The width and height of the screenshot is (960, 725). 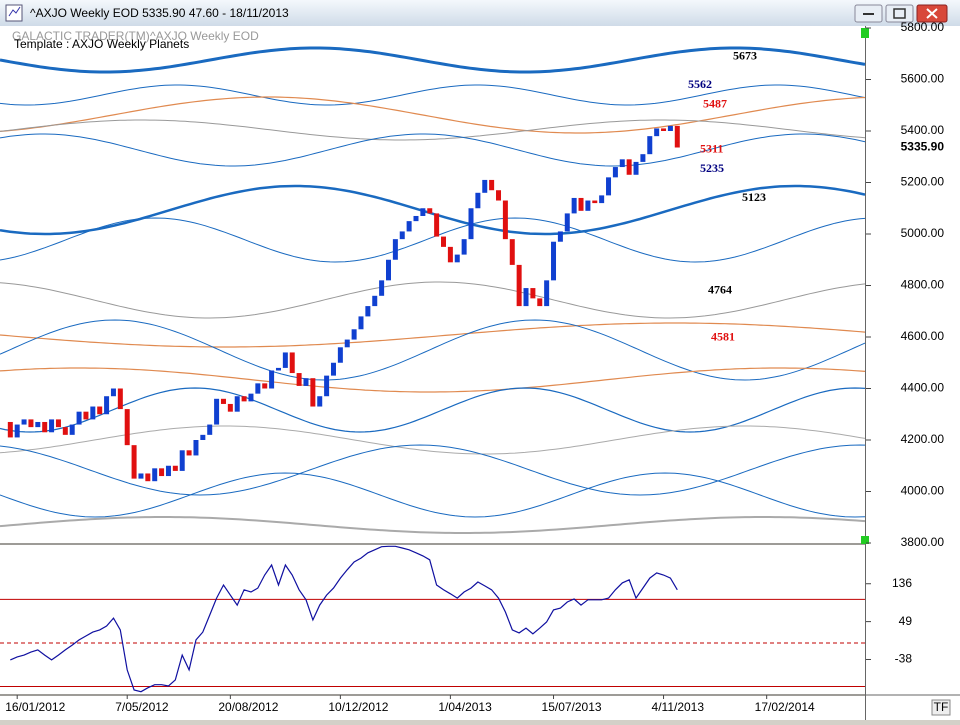 What do you see at coordinates (465, 707) in the screenshot?
I see `x-tick-label: 1/04/2013` at bounding box center [465, 707].